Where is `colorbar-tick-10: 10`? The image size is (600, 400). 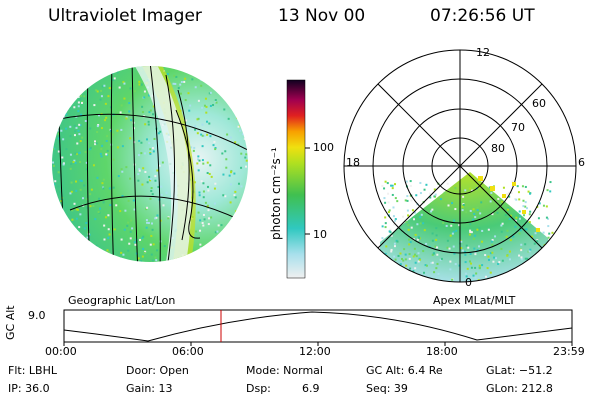 colorbar-tick-10: 10 is located at coordinates (320, 234).